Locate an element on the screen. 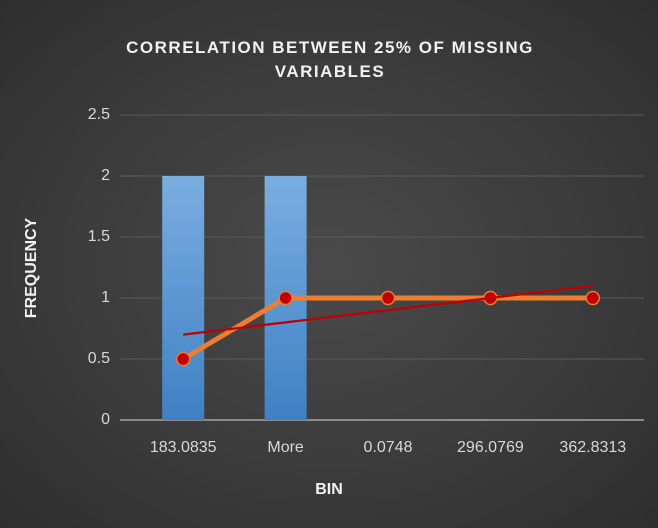 The height and width of the screenshot is (528, 658). y-tick-label: 1.5 is located at coordinates (99, 236).